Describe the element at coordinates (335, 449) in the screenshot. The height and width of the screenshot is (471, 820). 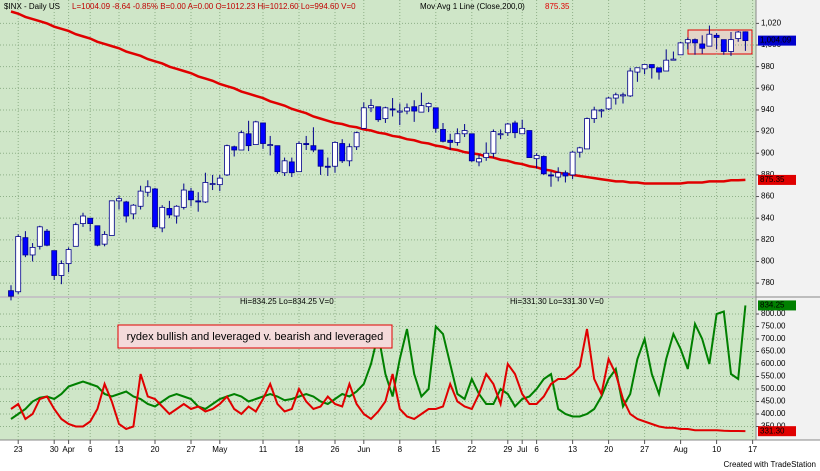
I see `x-tick-label: 26` at that location.